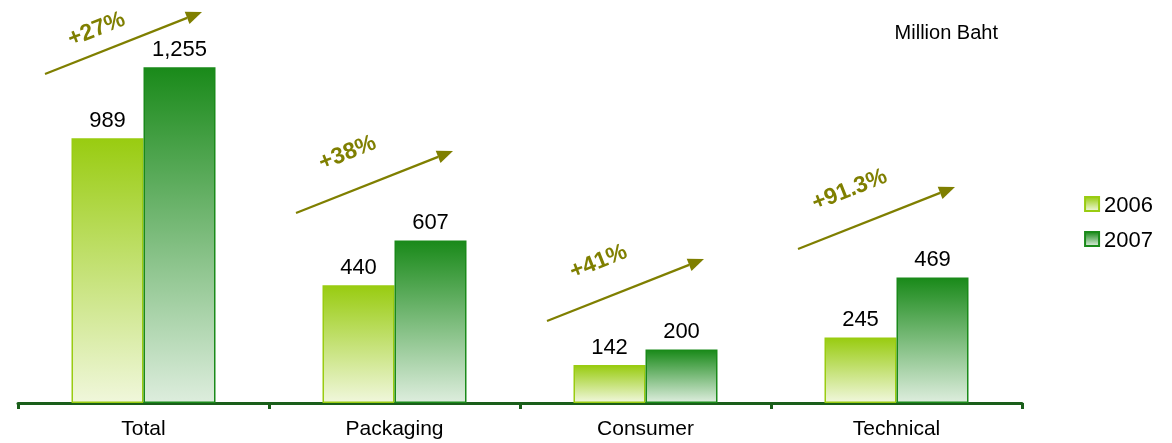  Describe the element at coordinates (598, 260) in the screenshot. I see `annotation: +41%` at that location.